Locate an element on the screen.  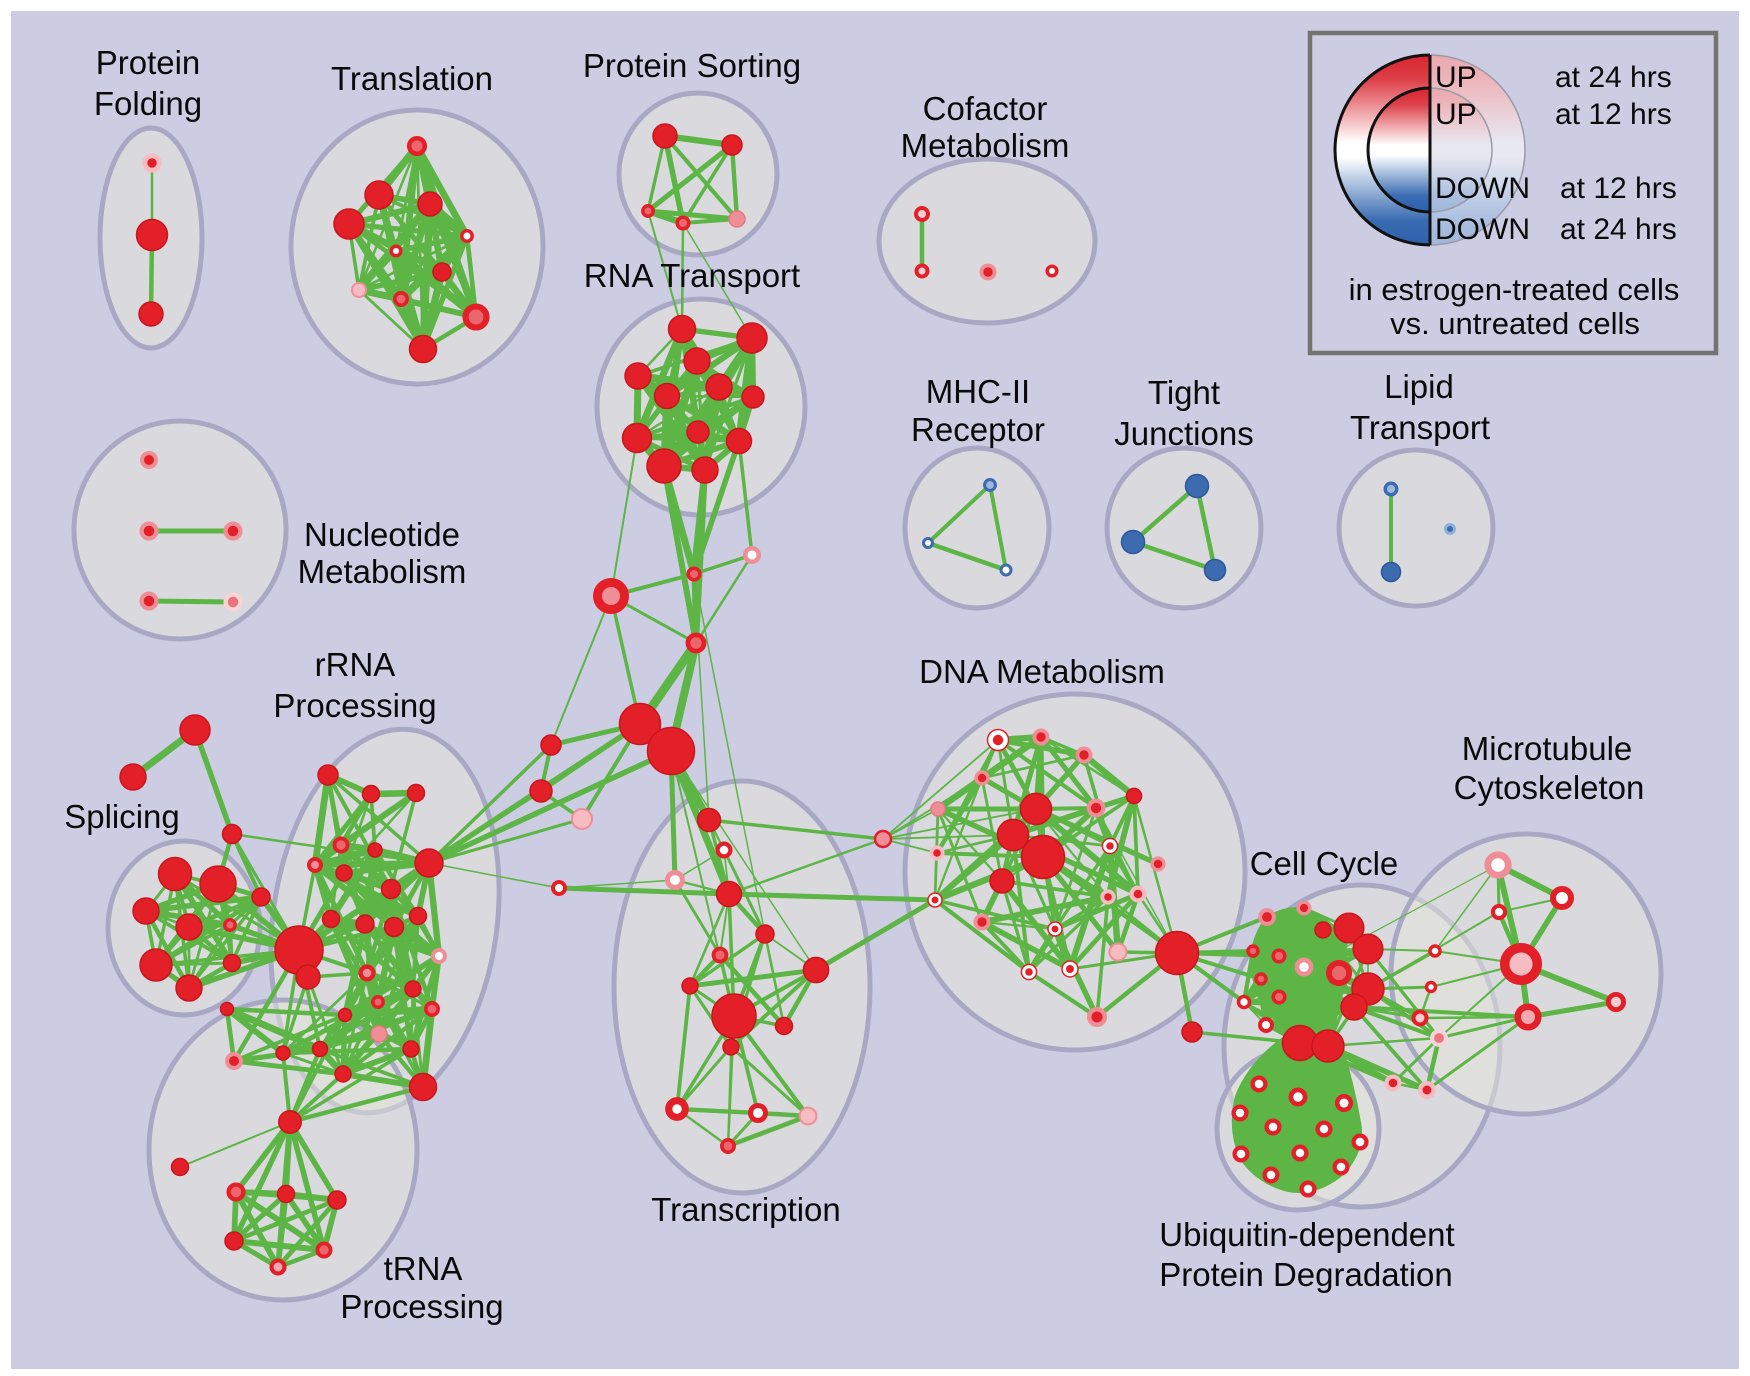
svg-text: vs. untreated cells is located at coordinates (1515, 323).